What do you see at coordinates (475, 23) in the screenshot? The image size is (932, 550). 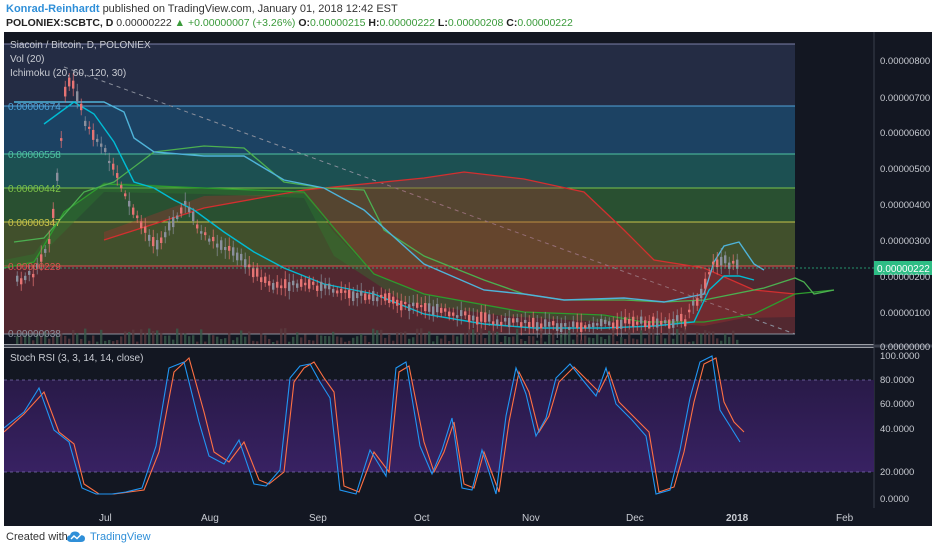 I see `low-value: 0.00000208` at bounding box center [475, 23].